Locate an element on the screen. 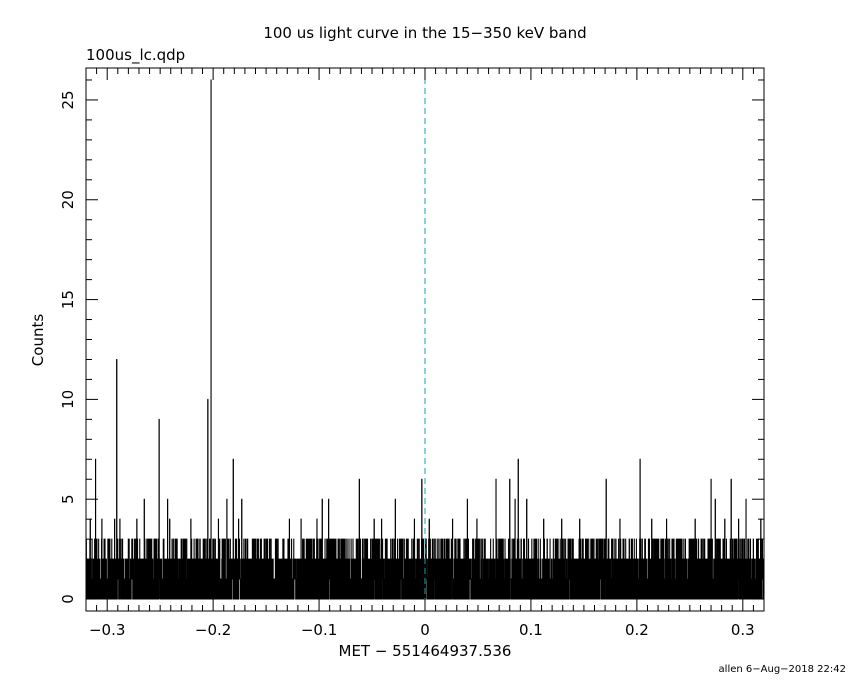  y-tick-label: 25 is located at coordinates (68, 99).